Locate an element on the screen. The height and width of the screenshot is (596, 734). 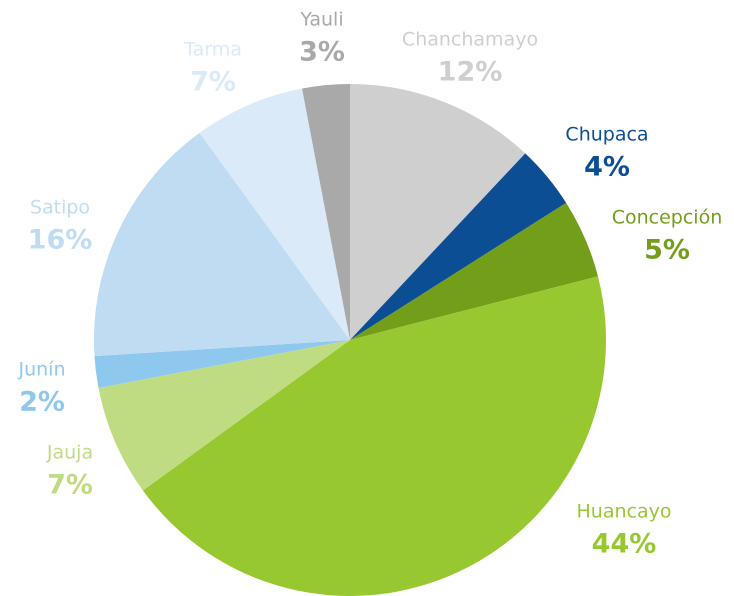
slice-name: Satipo is located at coordinates (60, 208).